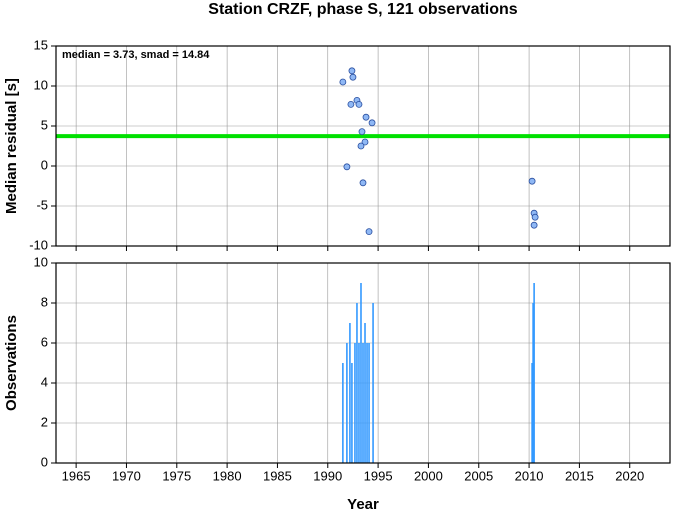 This screenshot has height=511, width=674. What do you see at coordinates (277, 475) in the screenshot?
I see `x-tick-label: 1985` at bounding box center [277, 475].